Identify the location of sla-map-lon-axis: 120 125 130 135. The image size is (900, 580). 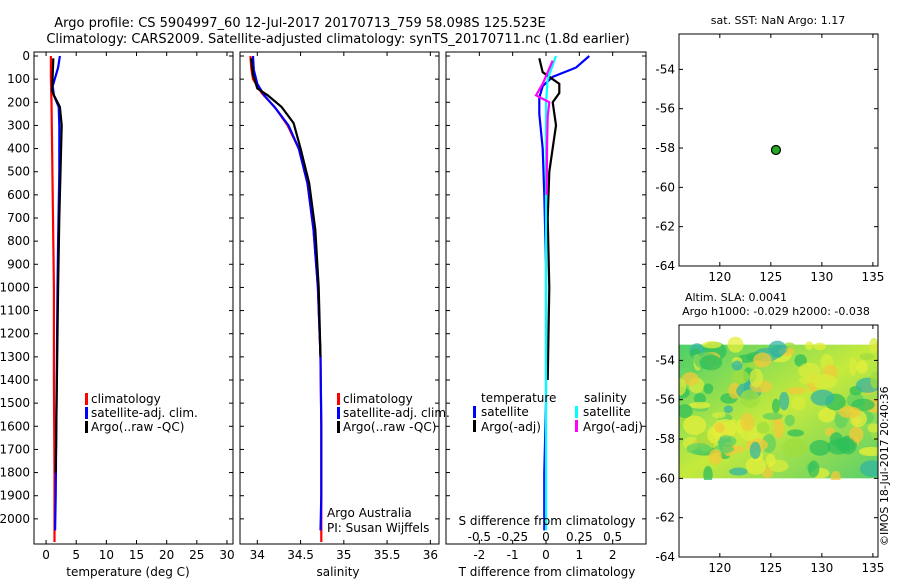
(796, 450).